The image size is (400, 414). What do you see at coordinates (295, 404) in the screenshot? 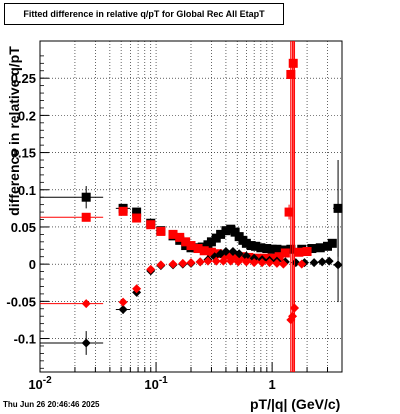
I see `x-axis-label: pT/|q| (GeV/c)` at bounding box center [295, 404].